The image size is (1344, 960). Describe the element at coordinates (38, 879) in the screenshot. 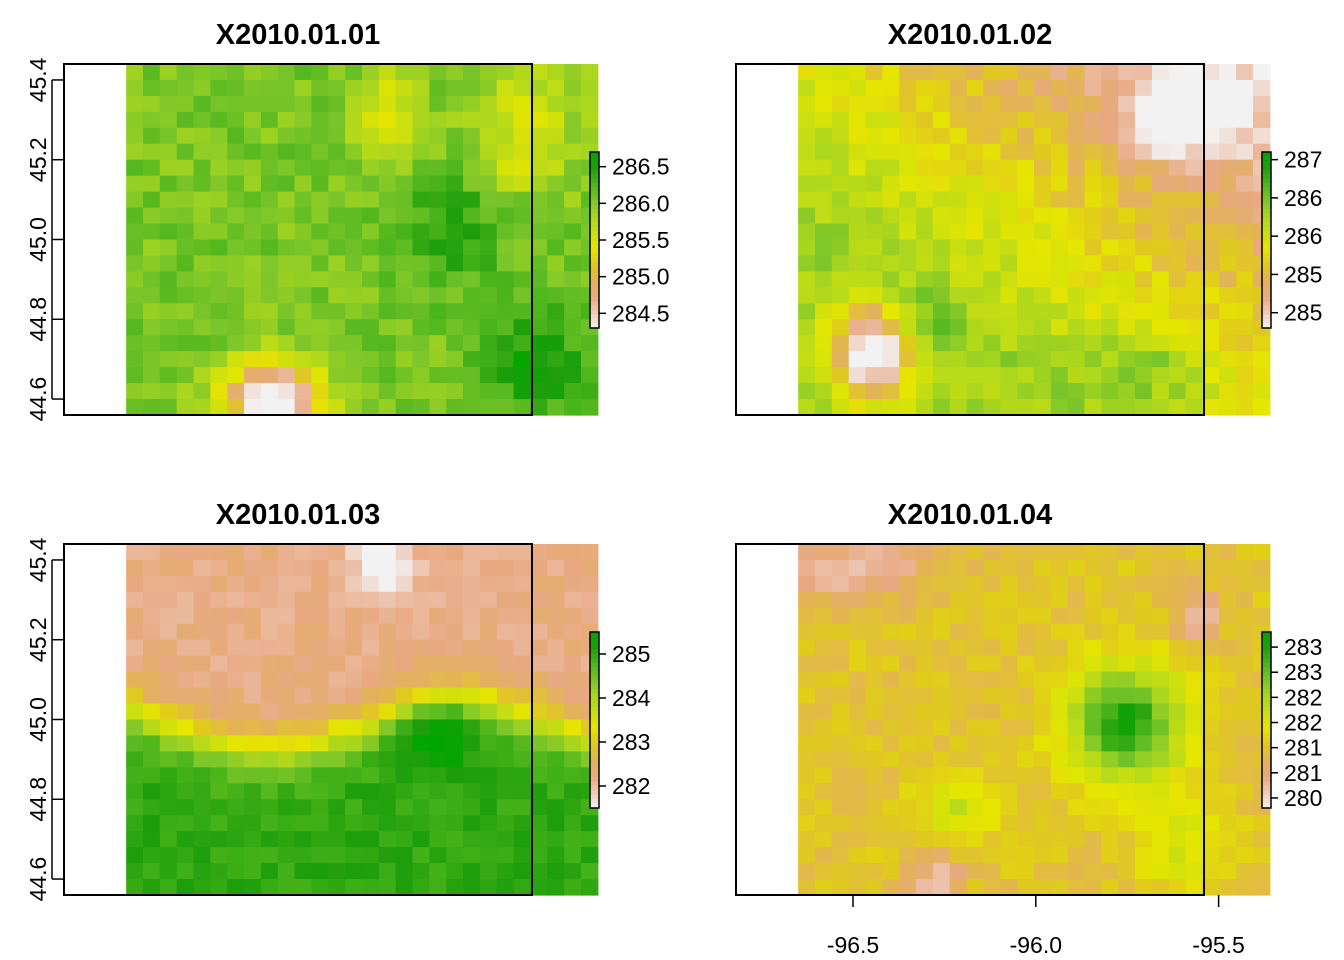

I see `y-tick-label: 44.6` at that location.